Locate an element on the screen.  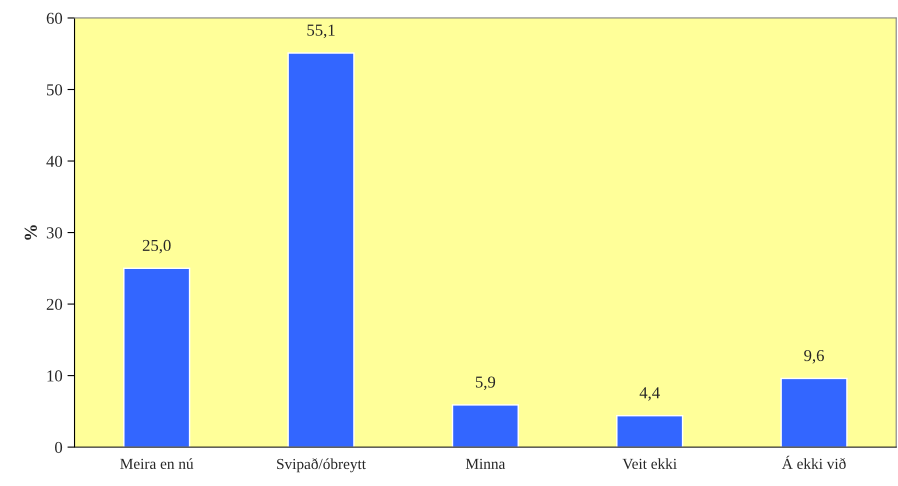
x-tick-label: Svipað/óbreytt is located at coordinates (321, 465).